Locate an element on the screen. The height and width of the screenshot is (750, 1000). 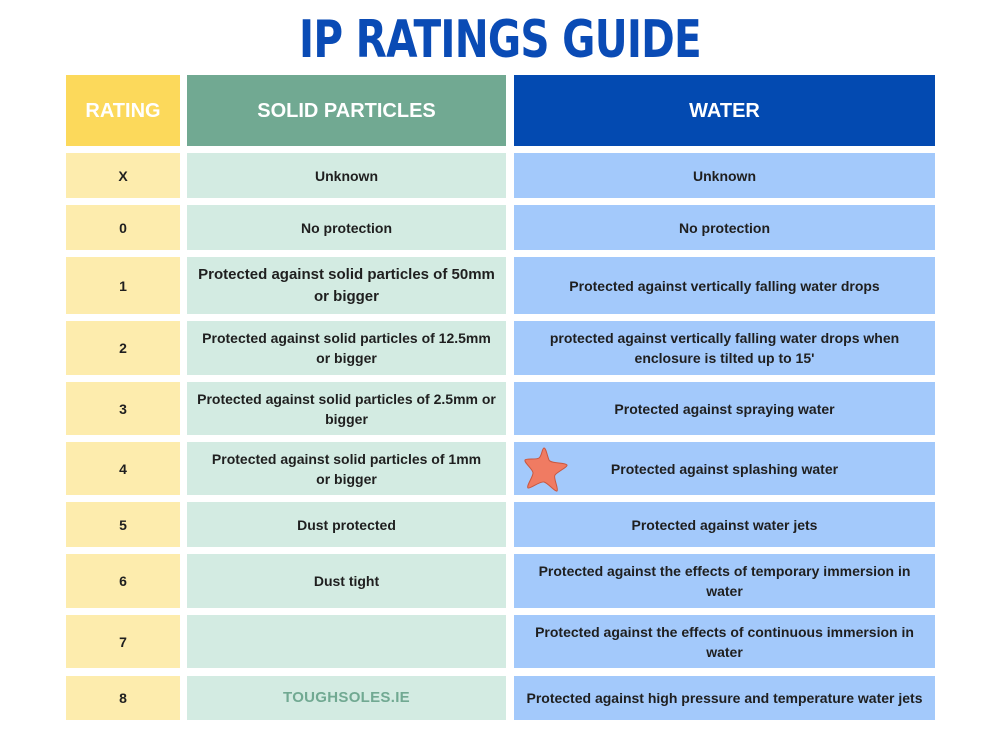
rating-cell: 8 is located at coordinates (123, 698).